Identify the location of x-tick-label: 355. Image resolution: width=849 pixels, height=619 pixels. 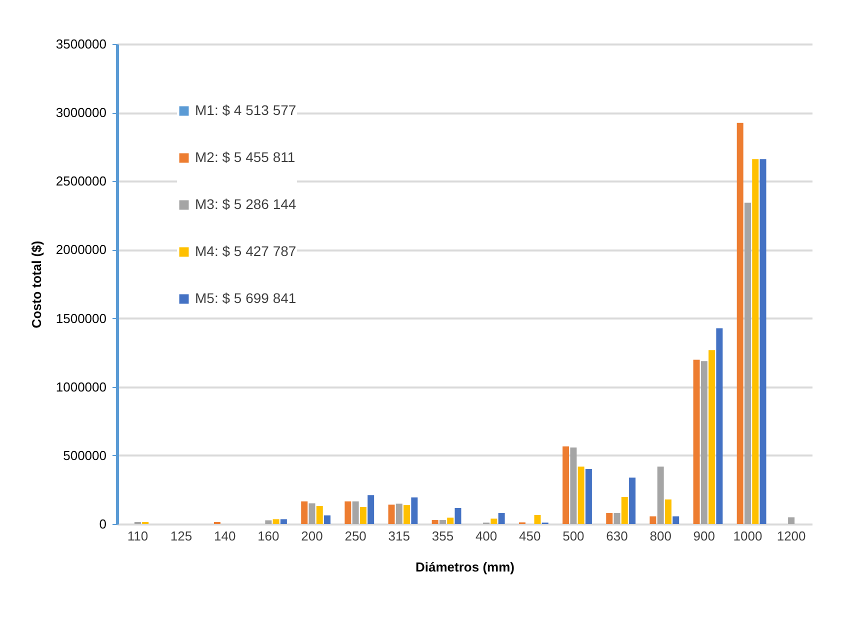
(443, 536).